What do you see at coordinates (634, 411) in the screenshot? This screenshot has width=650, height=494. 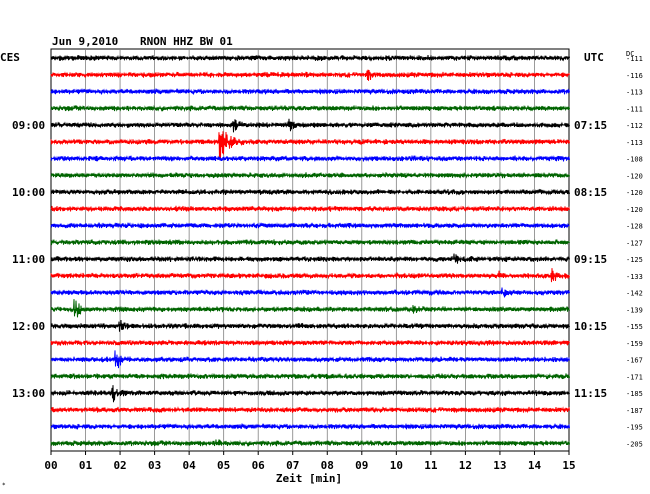 I see `dc-offset-label: -187` at bounding box center [634, 411].